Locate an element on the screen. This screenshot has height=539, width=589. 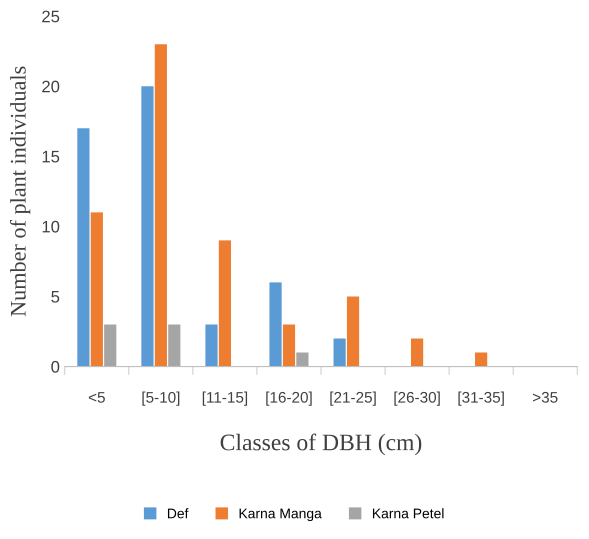
y-tick-label: 15 is located at coordinates (51, 156).